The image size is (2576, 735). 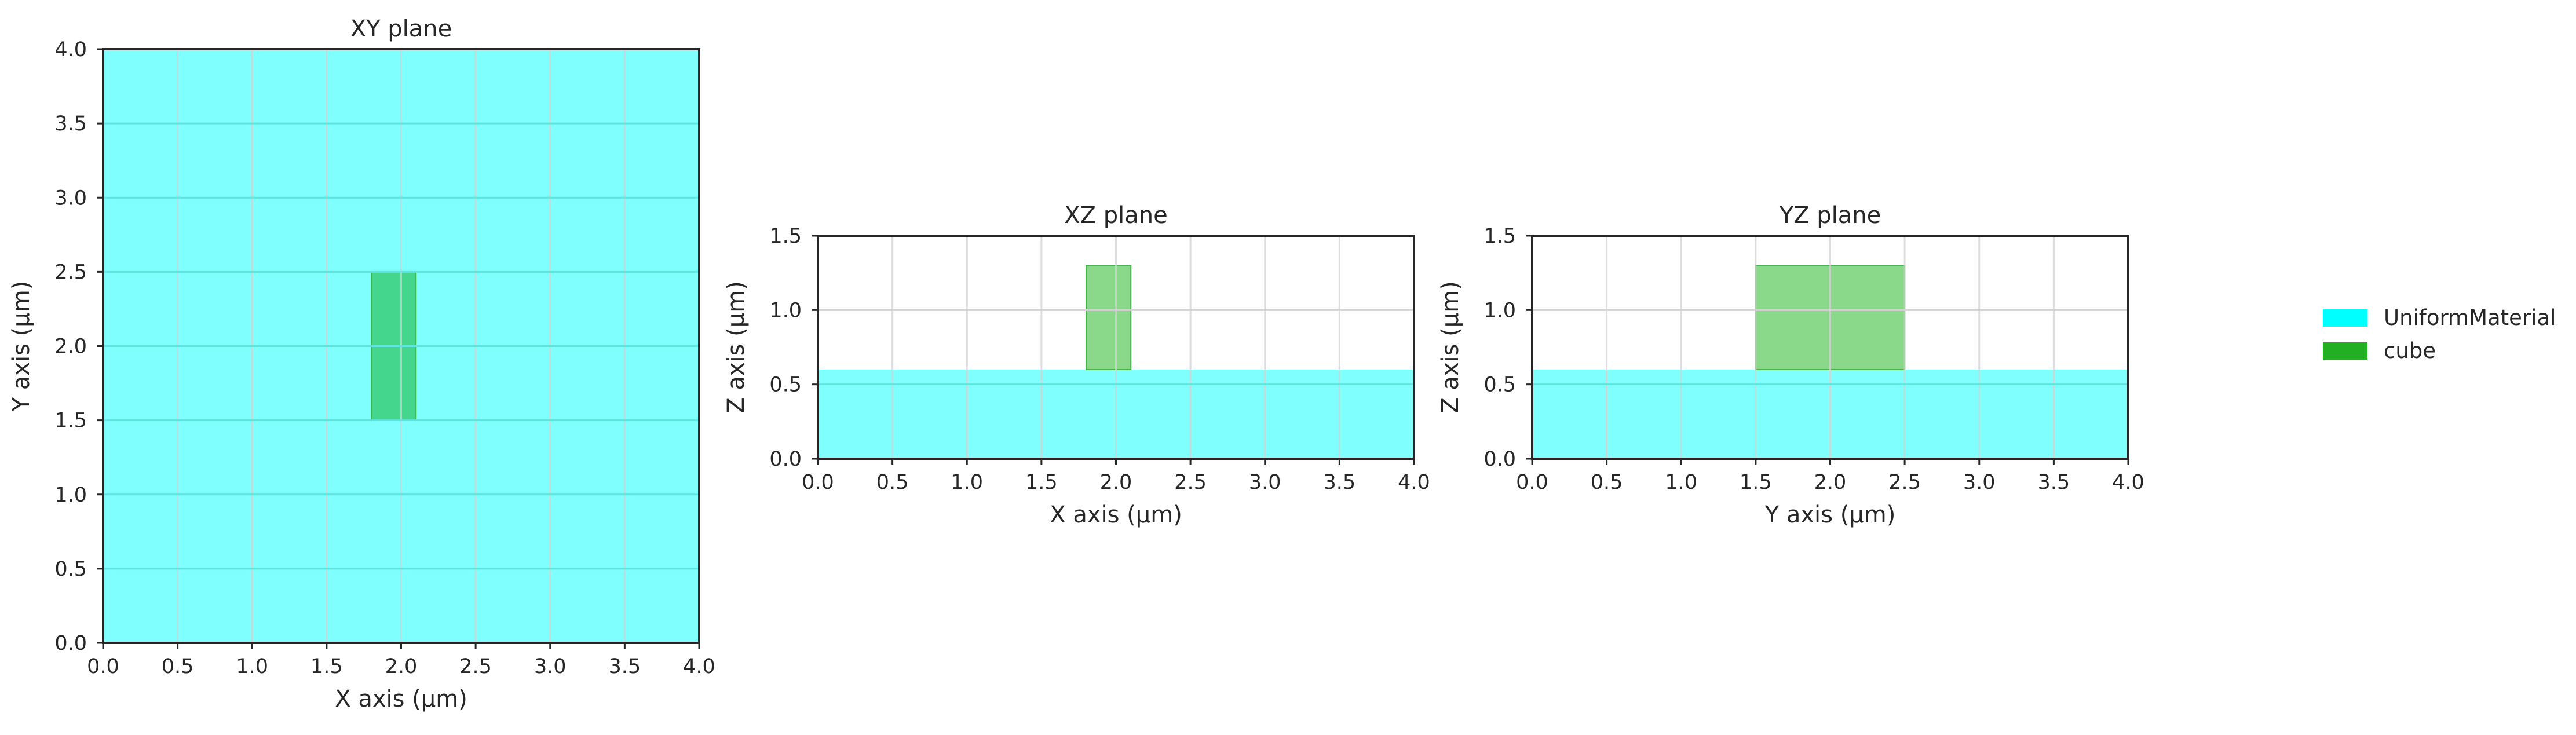 What do you see at coordinates (2439, 334) in the screenshot?
I see `legend: UniformMaterial cube` at bounding box center [2439, 334].